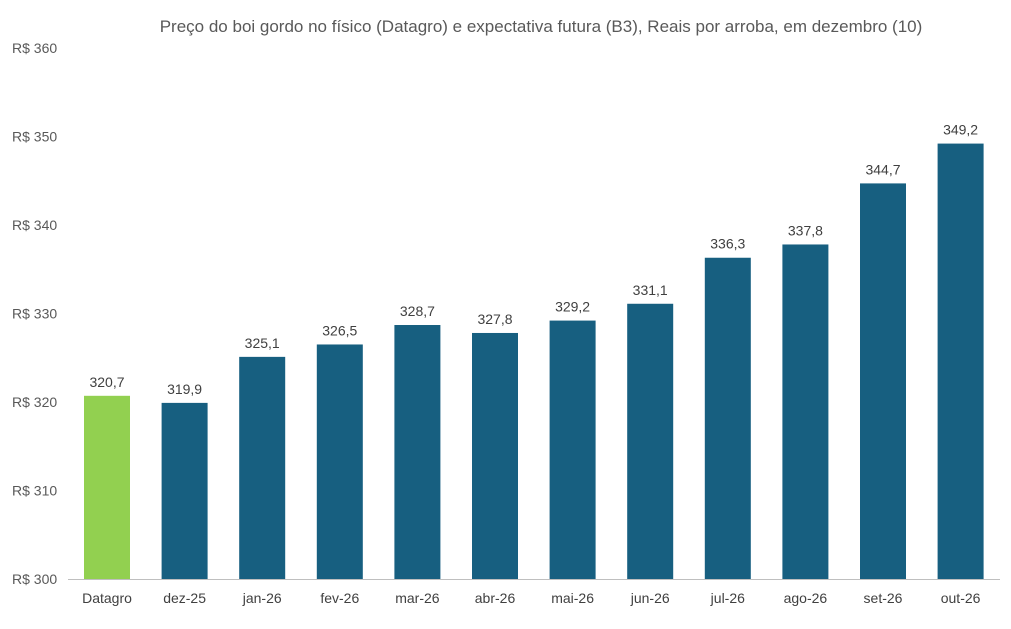 This screenshot has height=629, width=1011. I want to click on data-label: 328,7, so click(417, 311).